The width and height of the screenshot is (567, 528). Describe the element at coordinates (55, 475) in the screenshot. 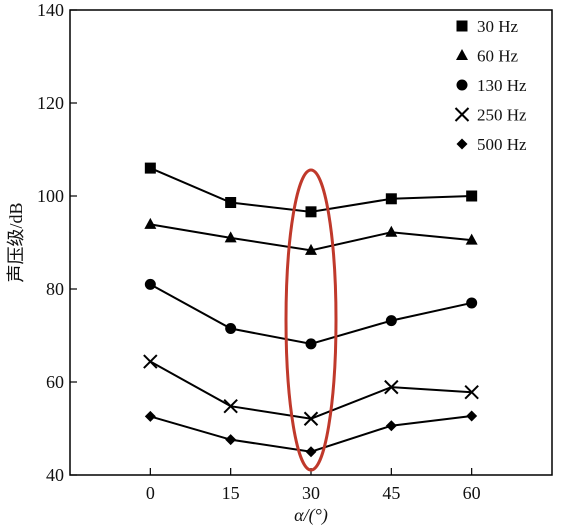

I see `y-tick-label: 40` at that location.